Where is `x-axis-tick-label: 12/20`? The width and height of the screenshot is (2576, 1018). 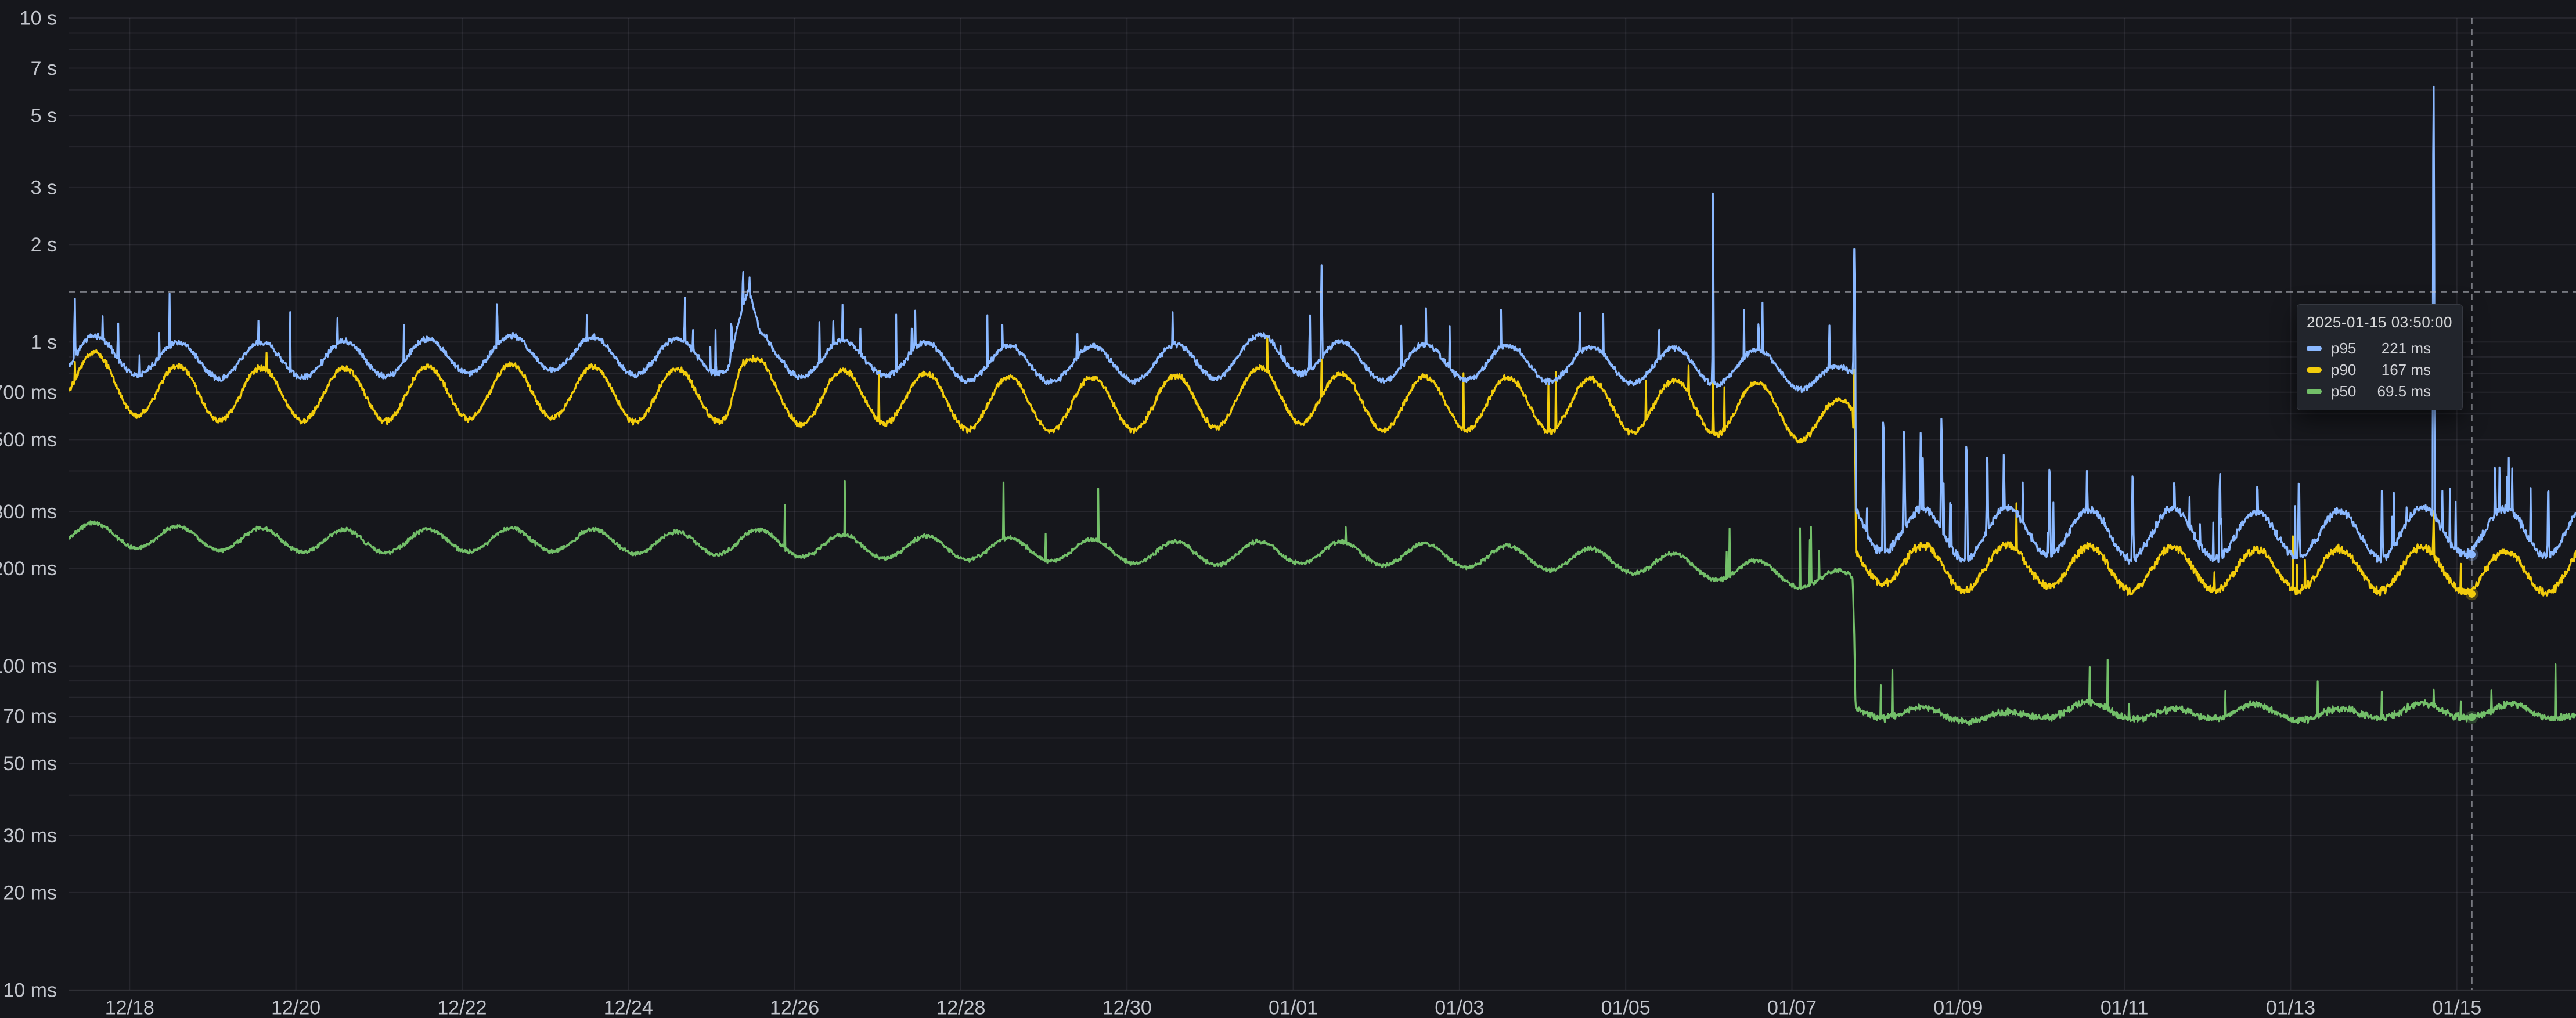 x-axis-tick-label: 12/20 is located at coordinates (295, 1008).